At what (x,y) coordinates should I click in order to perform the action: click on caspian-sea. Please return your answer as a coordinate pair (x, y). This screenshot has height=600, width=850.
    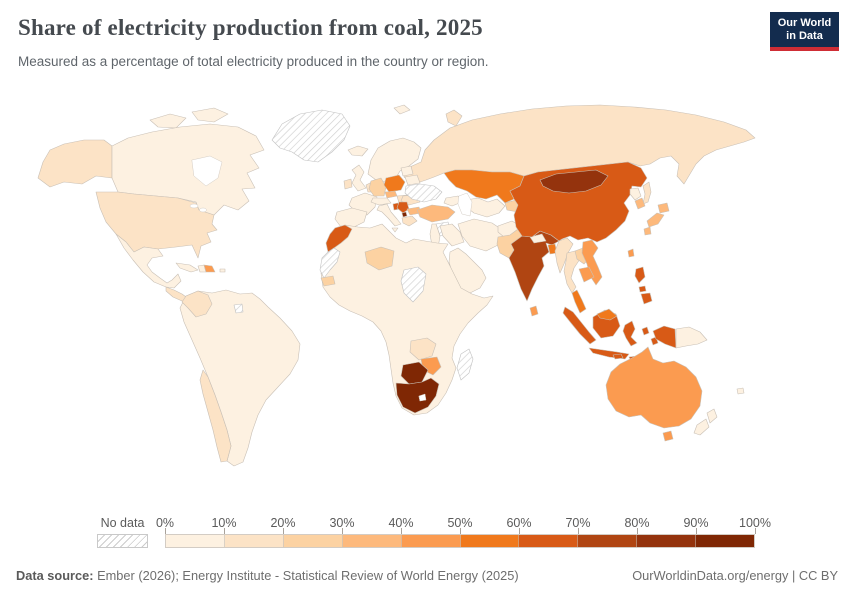
    Looking at the image, I should click on (465, 204).